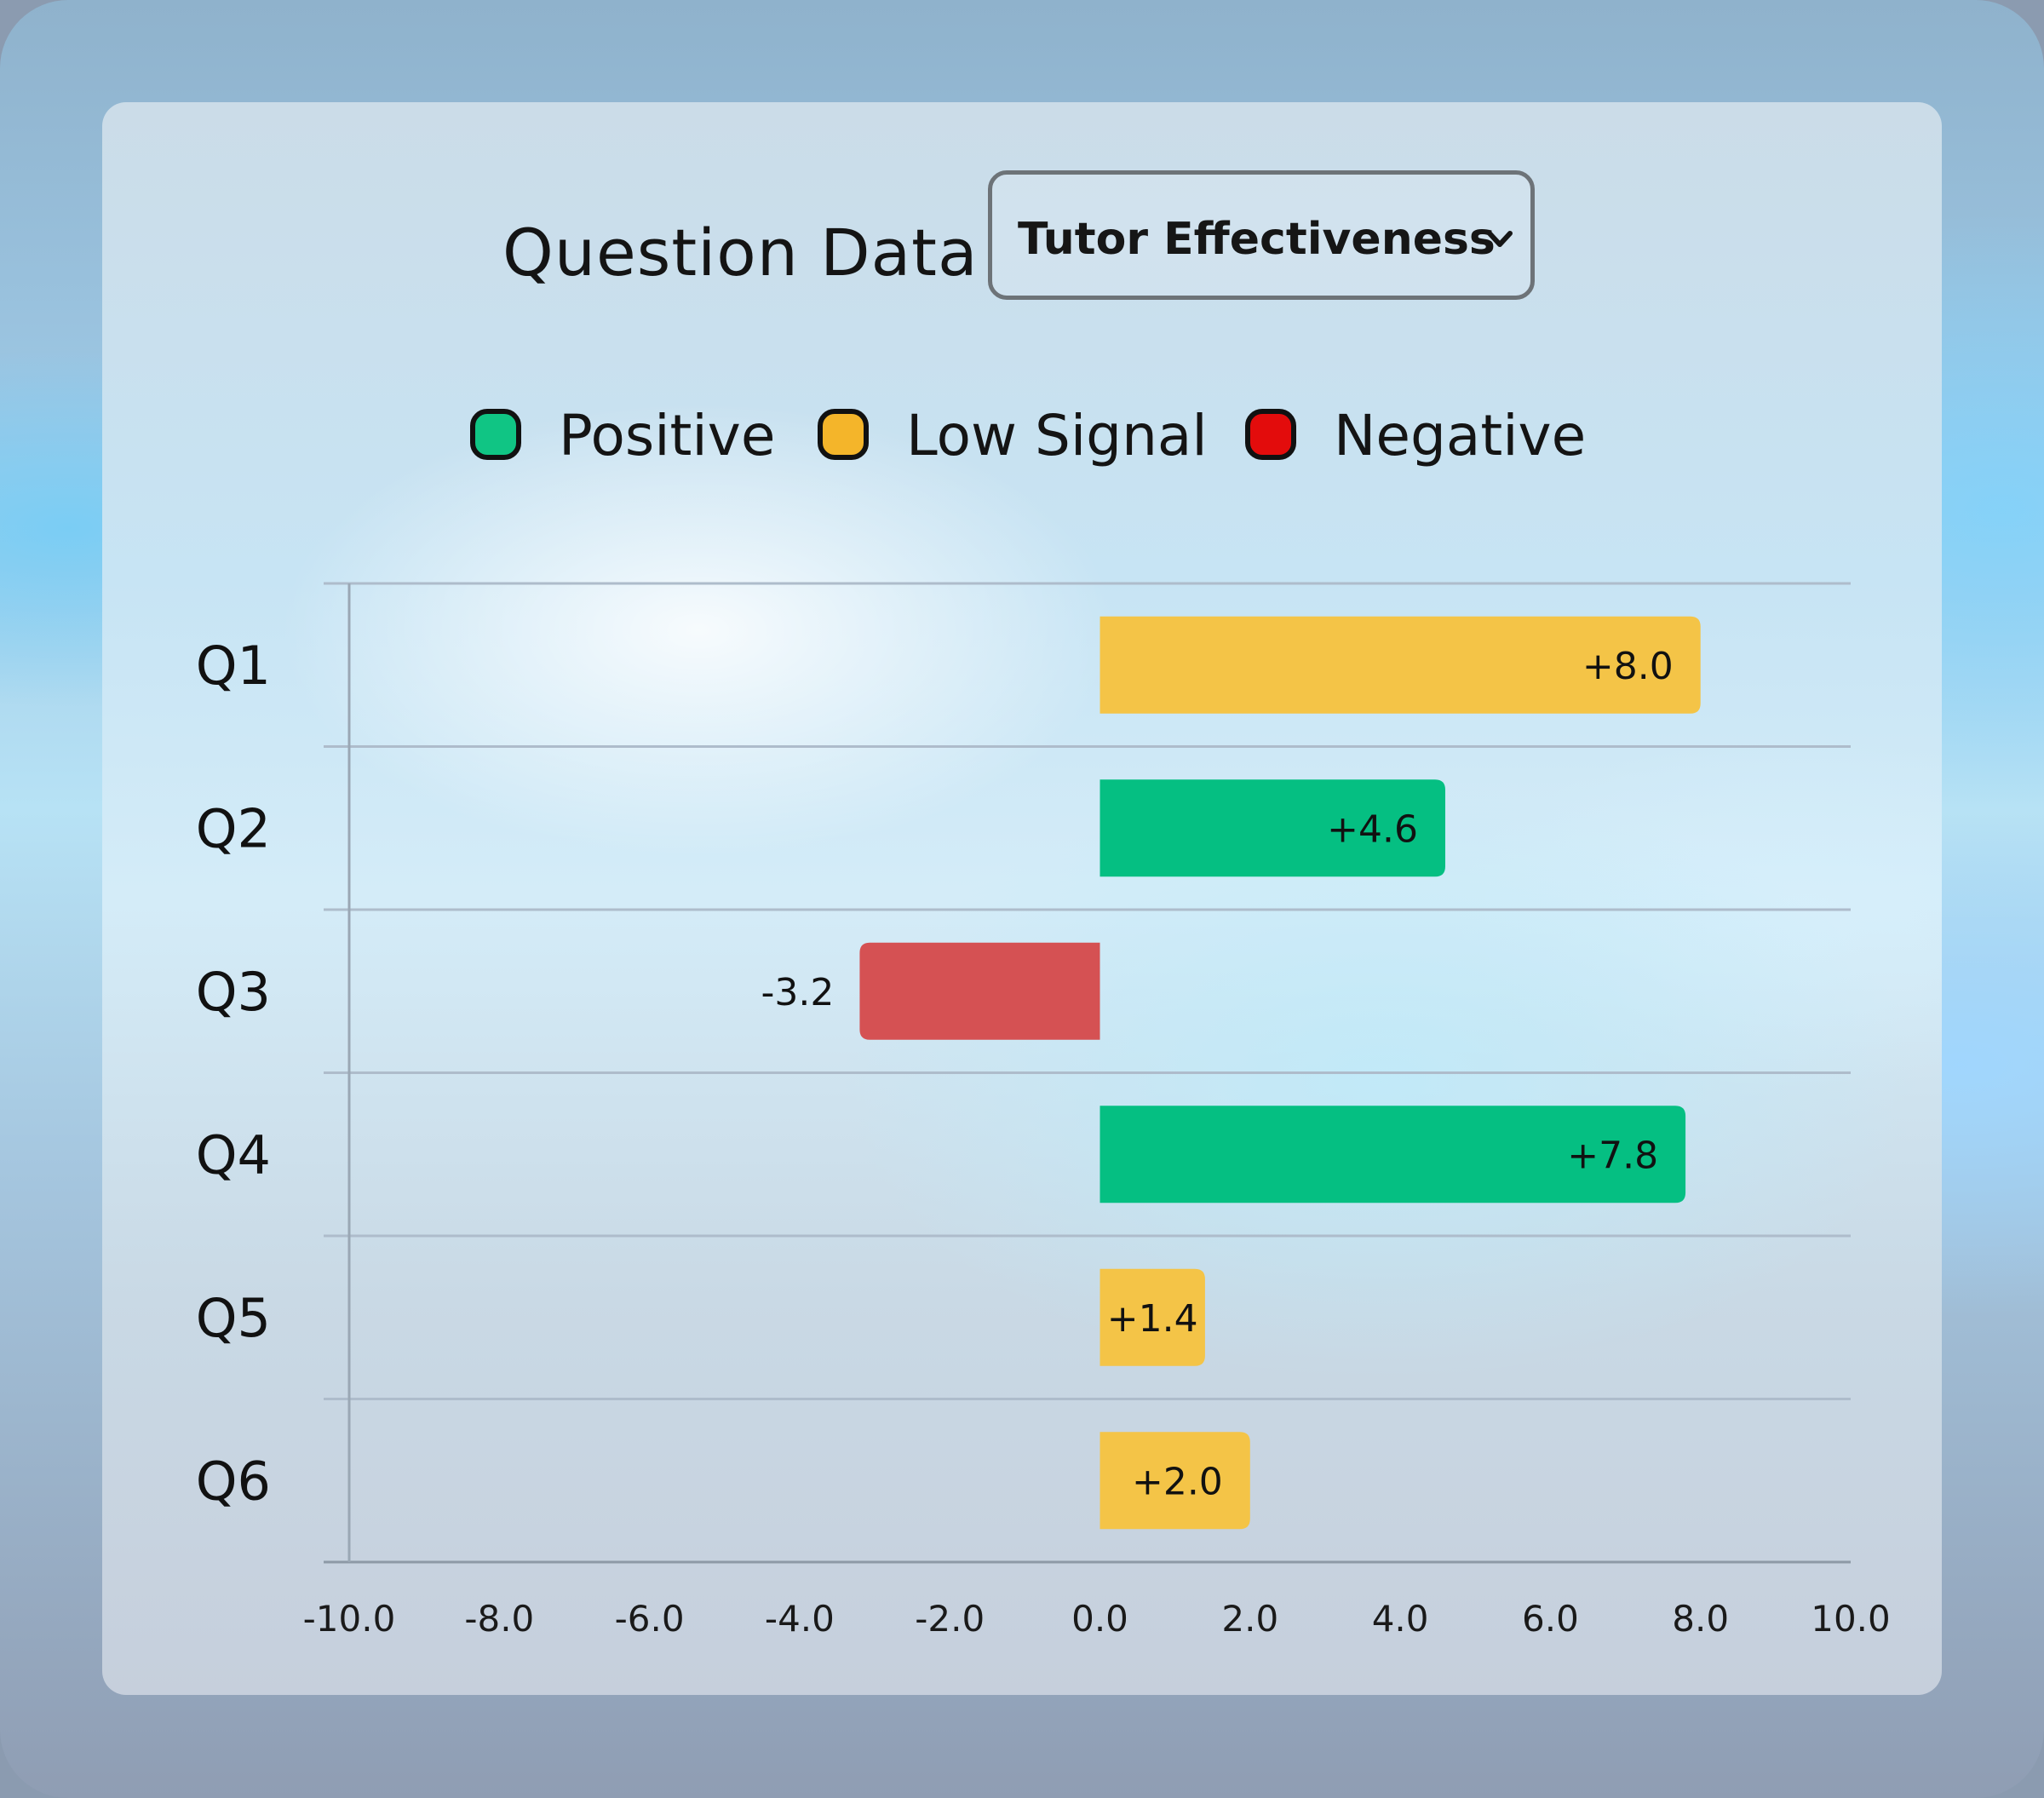 The image size is (2044, 1798). I want to click on legend-label-positive: Positive, so click(667, 436).